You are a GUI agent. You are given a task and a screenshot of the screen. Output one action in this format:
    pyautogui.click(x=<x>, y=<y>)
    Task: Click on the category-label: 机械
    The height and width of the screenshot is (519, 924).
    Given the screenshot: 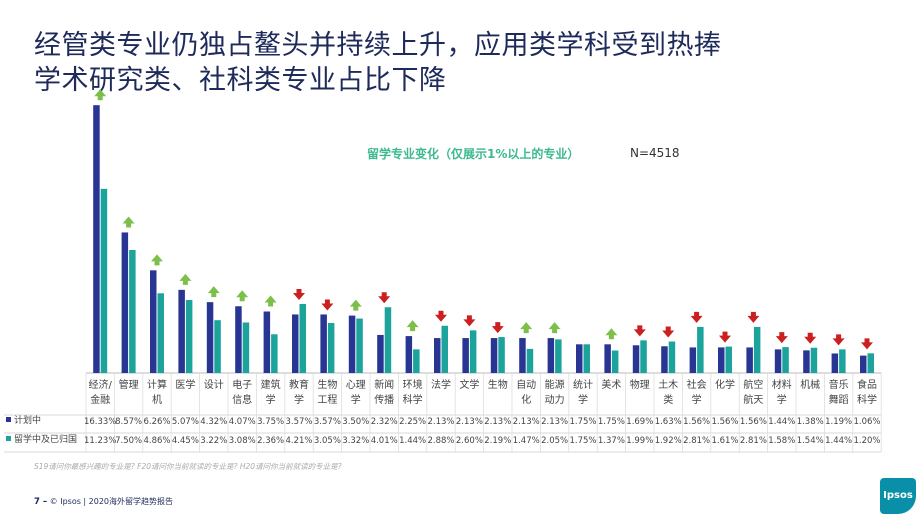 What is the action you would take?
    pyautogui.click(x=810, y=384)
    